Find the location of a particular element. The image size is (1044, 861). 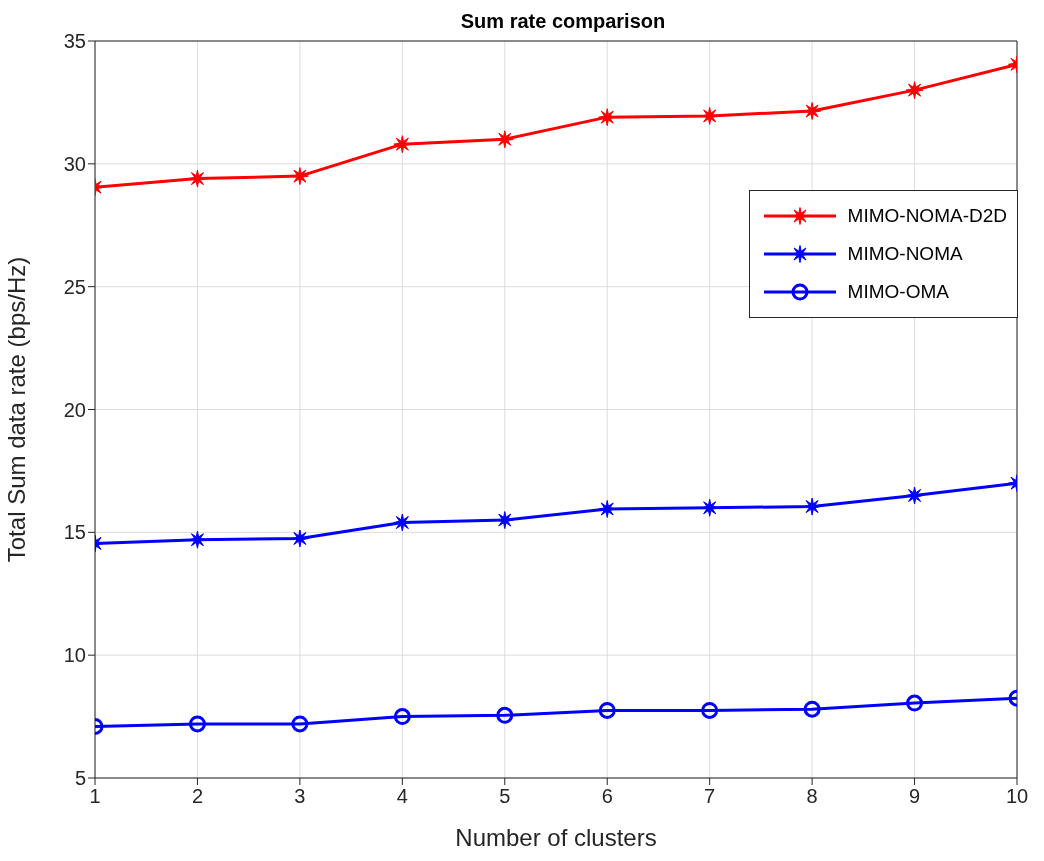

x-tick-label: 6 is located at coordinates (607, 796).